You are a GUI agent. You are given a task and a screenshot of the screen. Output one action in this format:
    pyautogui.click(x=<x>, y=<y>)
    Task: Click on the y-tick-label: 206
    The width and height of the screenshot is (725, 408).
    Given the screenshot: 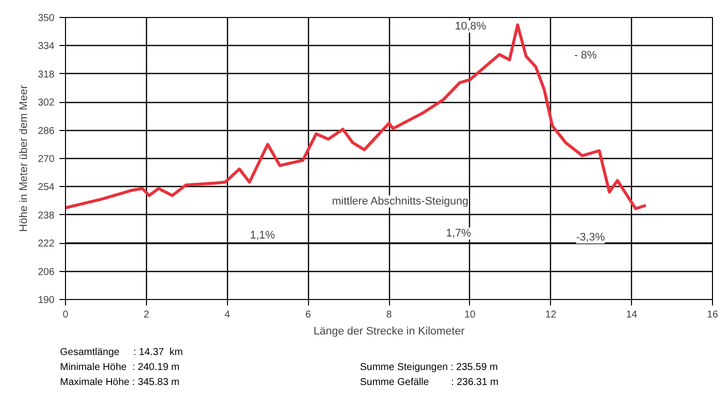 What is the action you would take?
    pyautogui.click(x=46, y=272)
    